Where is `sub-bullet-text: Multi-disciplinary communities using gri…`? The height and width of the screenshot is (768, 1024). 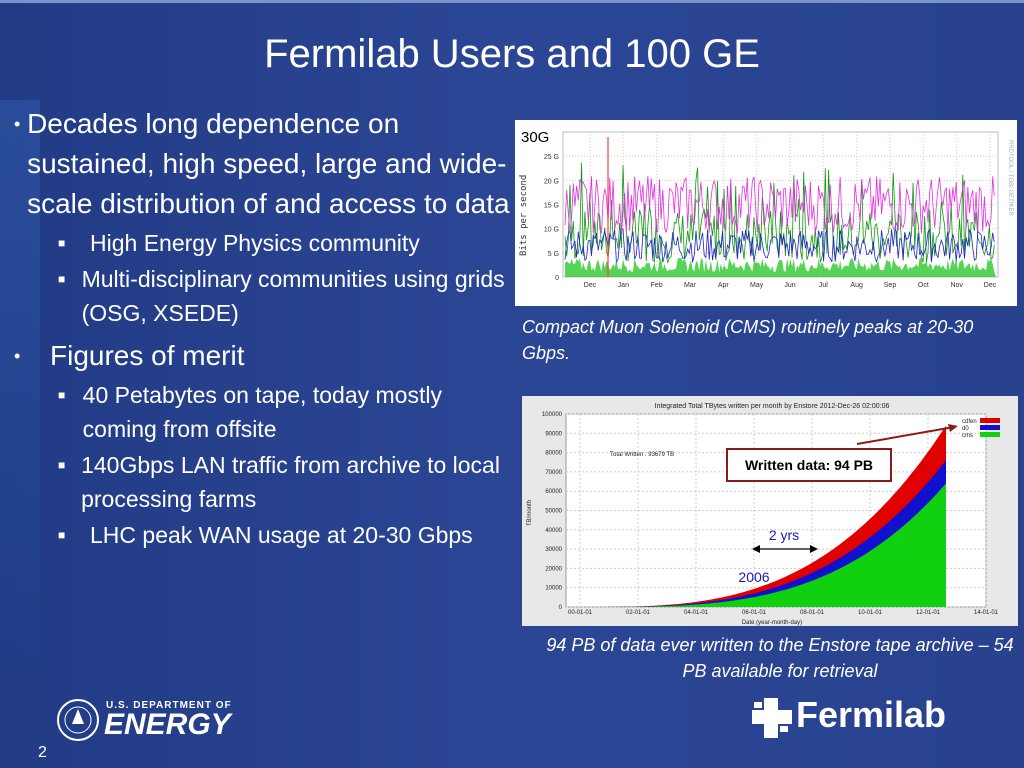
sub-bullet-text: Multi-disciplinary communities using gri… is located at coordinates (293, 296).